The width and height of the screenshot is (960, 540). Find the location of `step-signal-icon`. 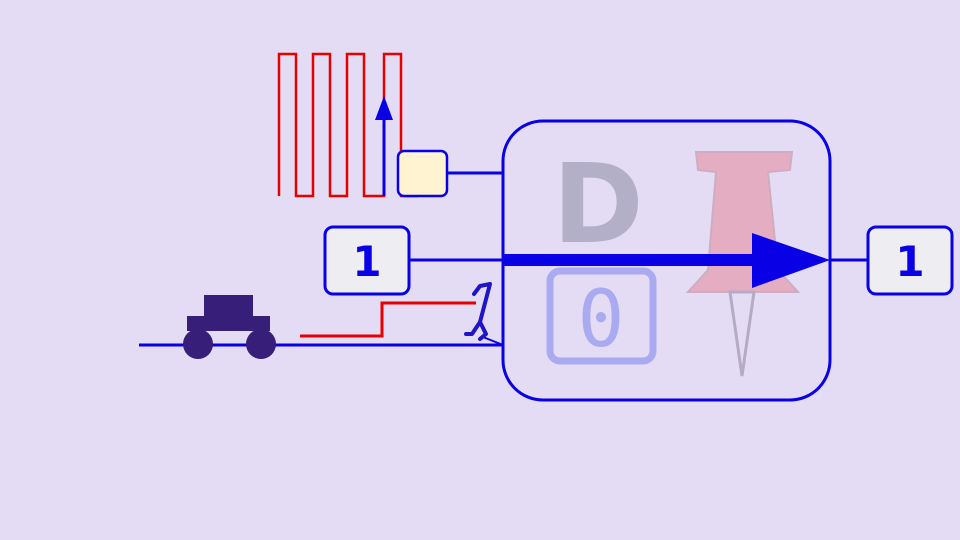

step-signal-icon is located at coordinates (396, 311).